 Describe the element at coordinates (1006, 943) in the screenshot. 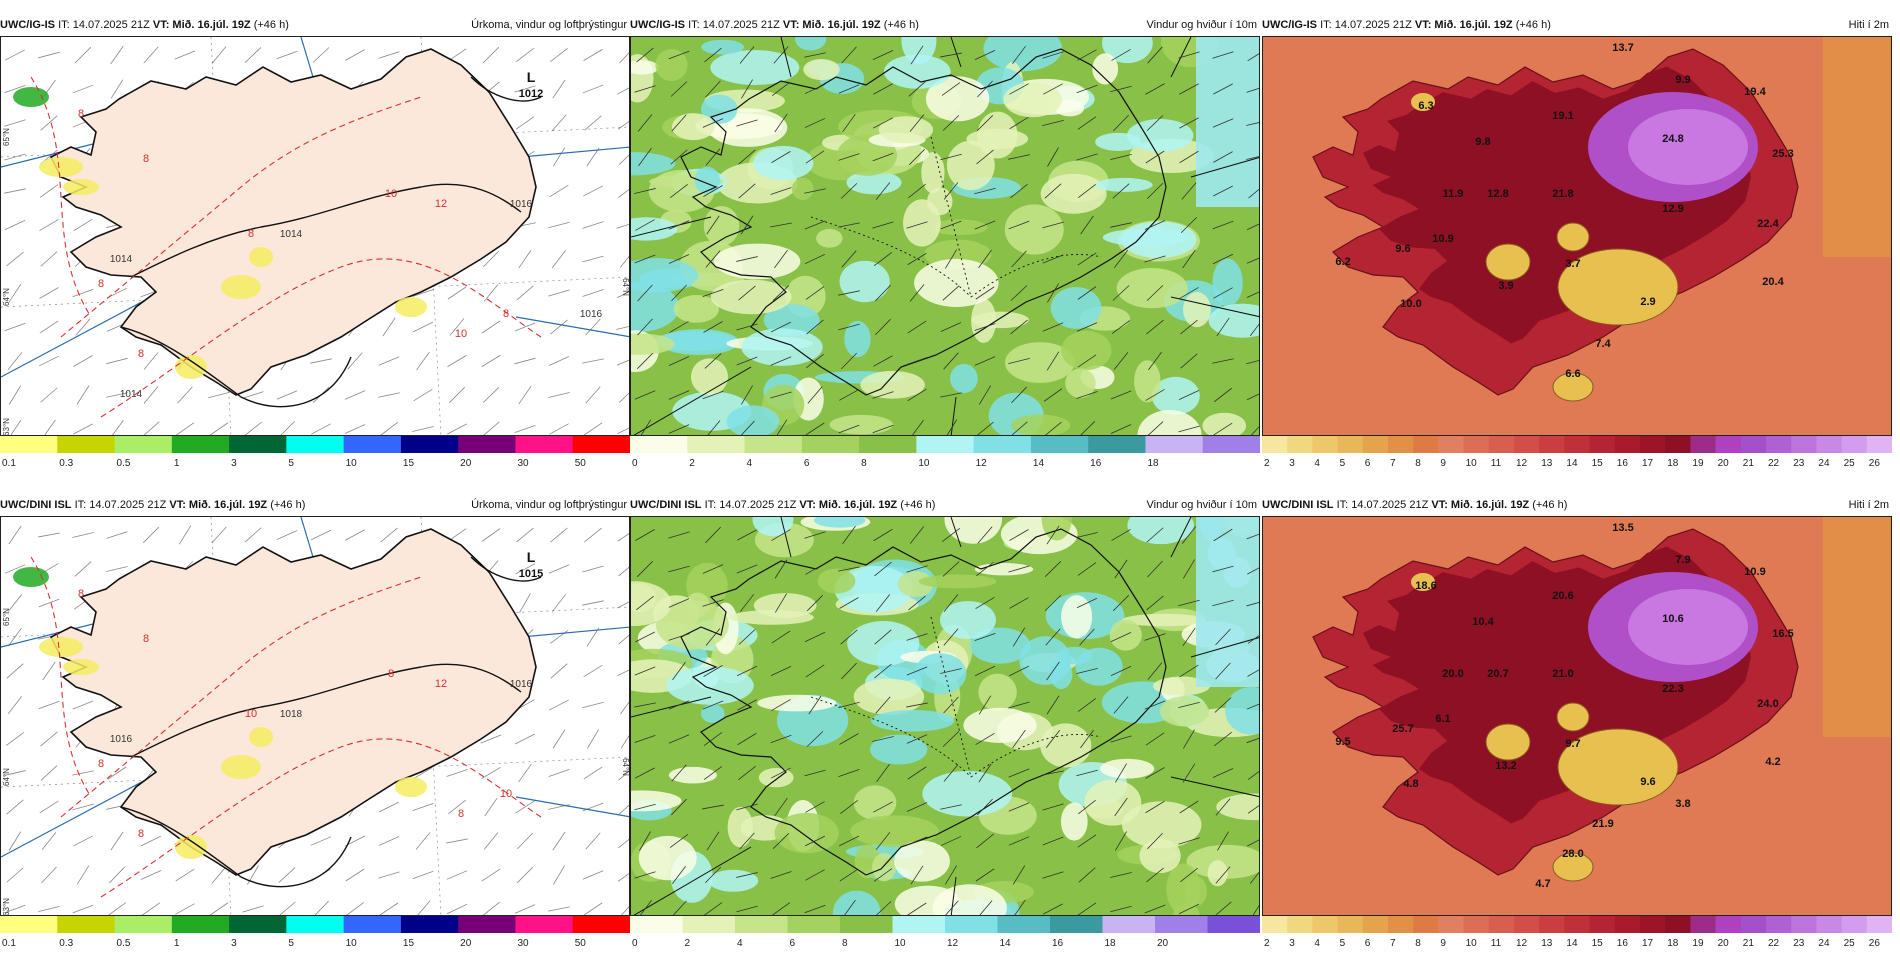

I see `legend-label: 14` at that location.